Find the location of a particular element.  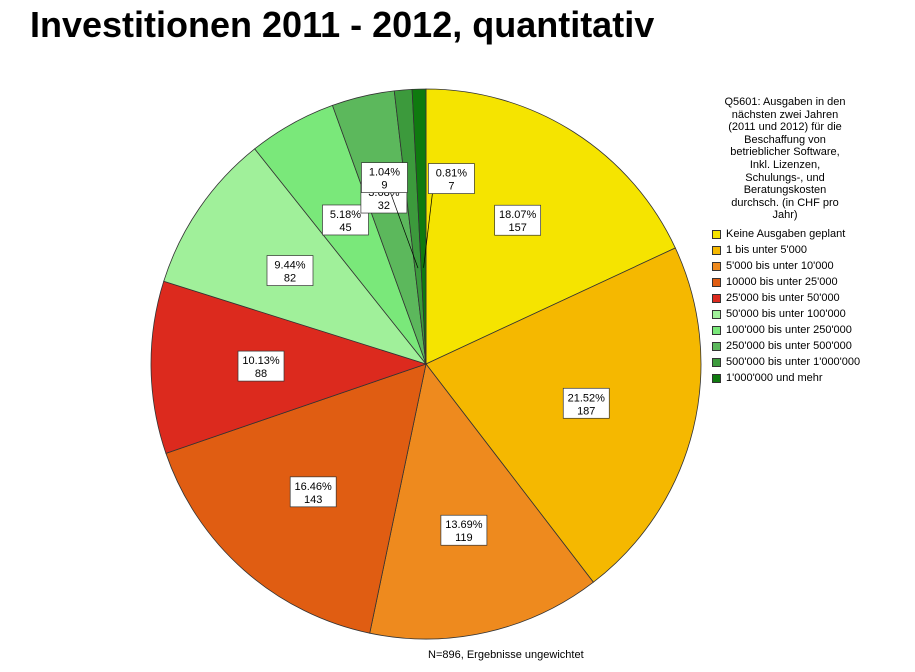

legend-label: 50'000 bis unter 100'000 is located at coordinates (786, 314).